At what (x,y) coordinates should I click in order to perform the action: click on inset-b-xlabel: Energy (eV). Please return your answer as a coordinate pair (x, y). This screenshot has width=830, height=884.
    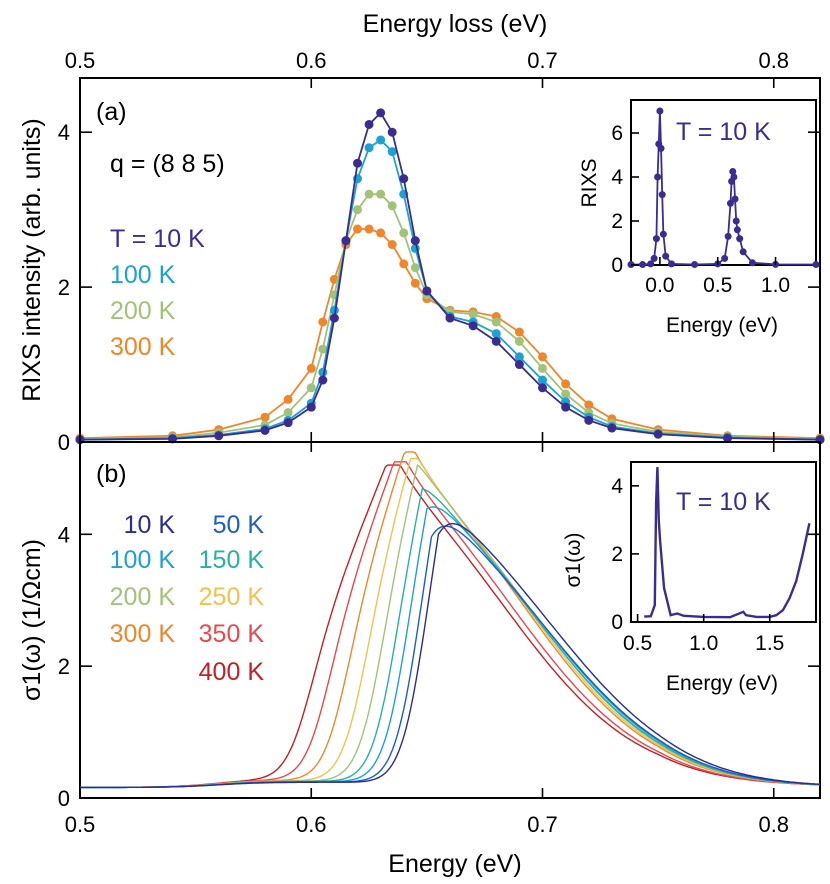
    Looking at the image, I should click on (722, 683).